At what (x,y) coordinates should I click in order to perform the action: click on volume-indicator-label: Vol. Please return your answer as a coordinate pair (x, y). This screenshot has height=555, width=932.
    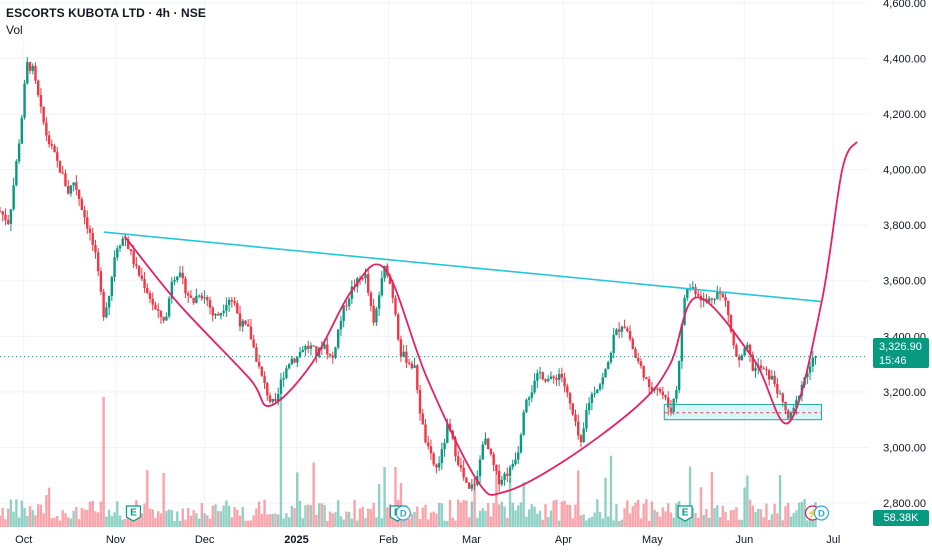
    Looking at the image, I should click on (14, 30).